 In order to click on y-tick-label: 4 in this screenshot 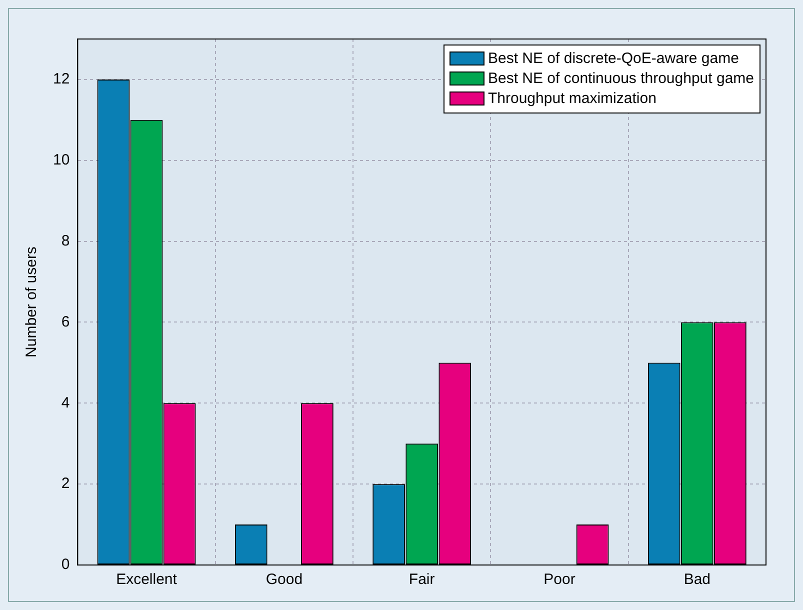, I will do `click(65, 403)`.